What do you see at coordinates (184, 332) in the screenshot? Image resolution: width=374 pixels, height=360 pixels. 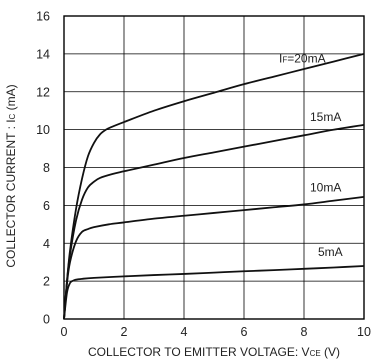 I see `x-tick-label: 4` at bounding box center [184, 332].